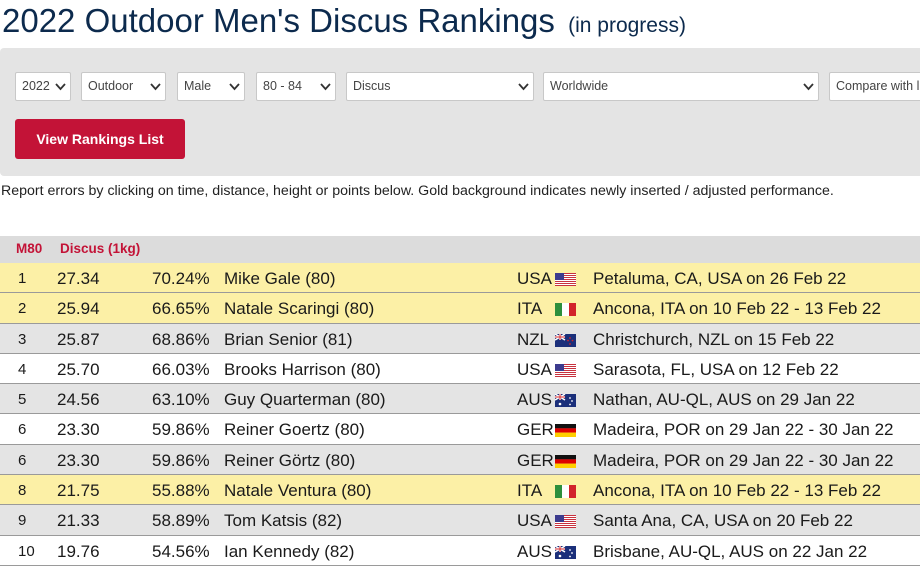  I want to click on venue-date: Nathan, AU-QL, AUS on 29 Jan 22, so click(724, 400).